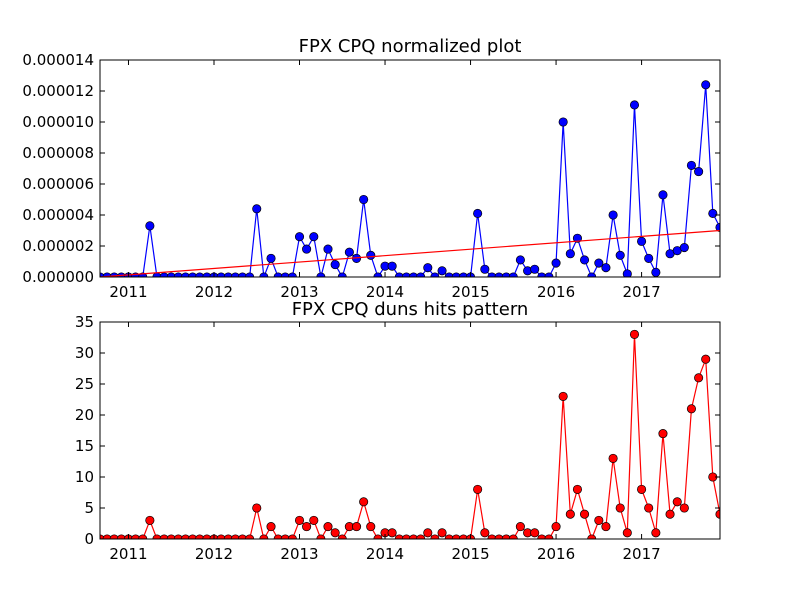 The image size is (800, 600). I want to click on y-tick-label: 35, so click(84, 322).